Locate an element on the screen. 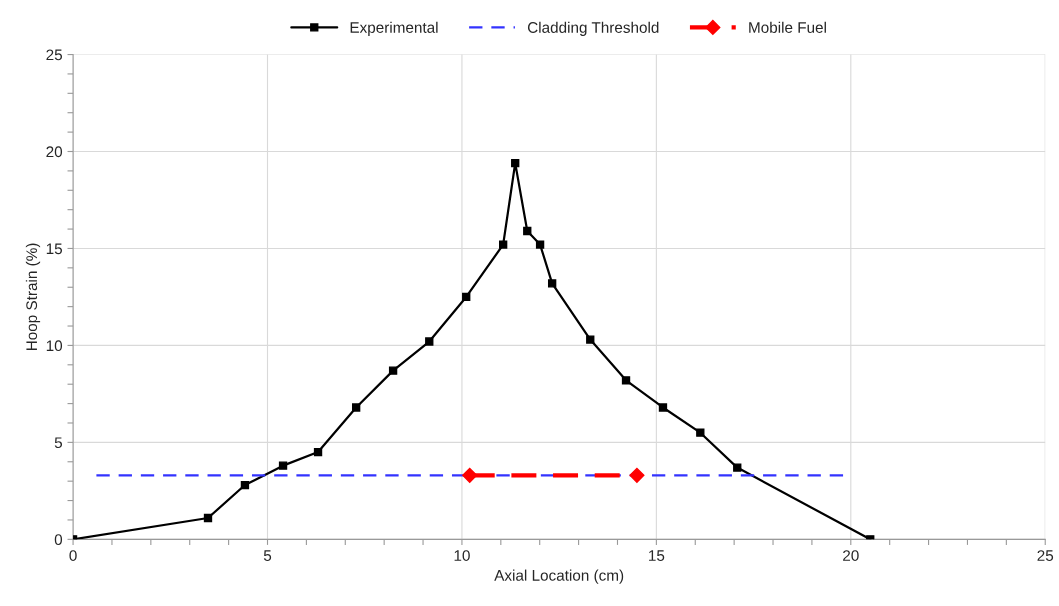 Image resolution: width=1059 pixels, height=606 pixels. legend-label: Mobile Fuel is located at coordinates (787, 27).